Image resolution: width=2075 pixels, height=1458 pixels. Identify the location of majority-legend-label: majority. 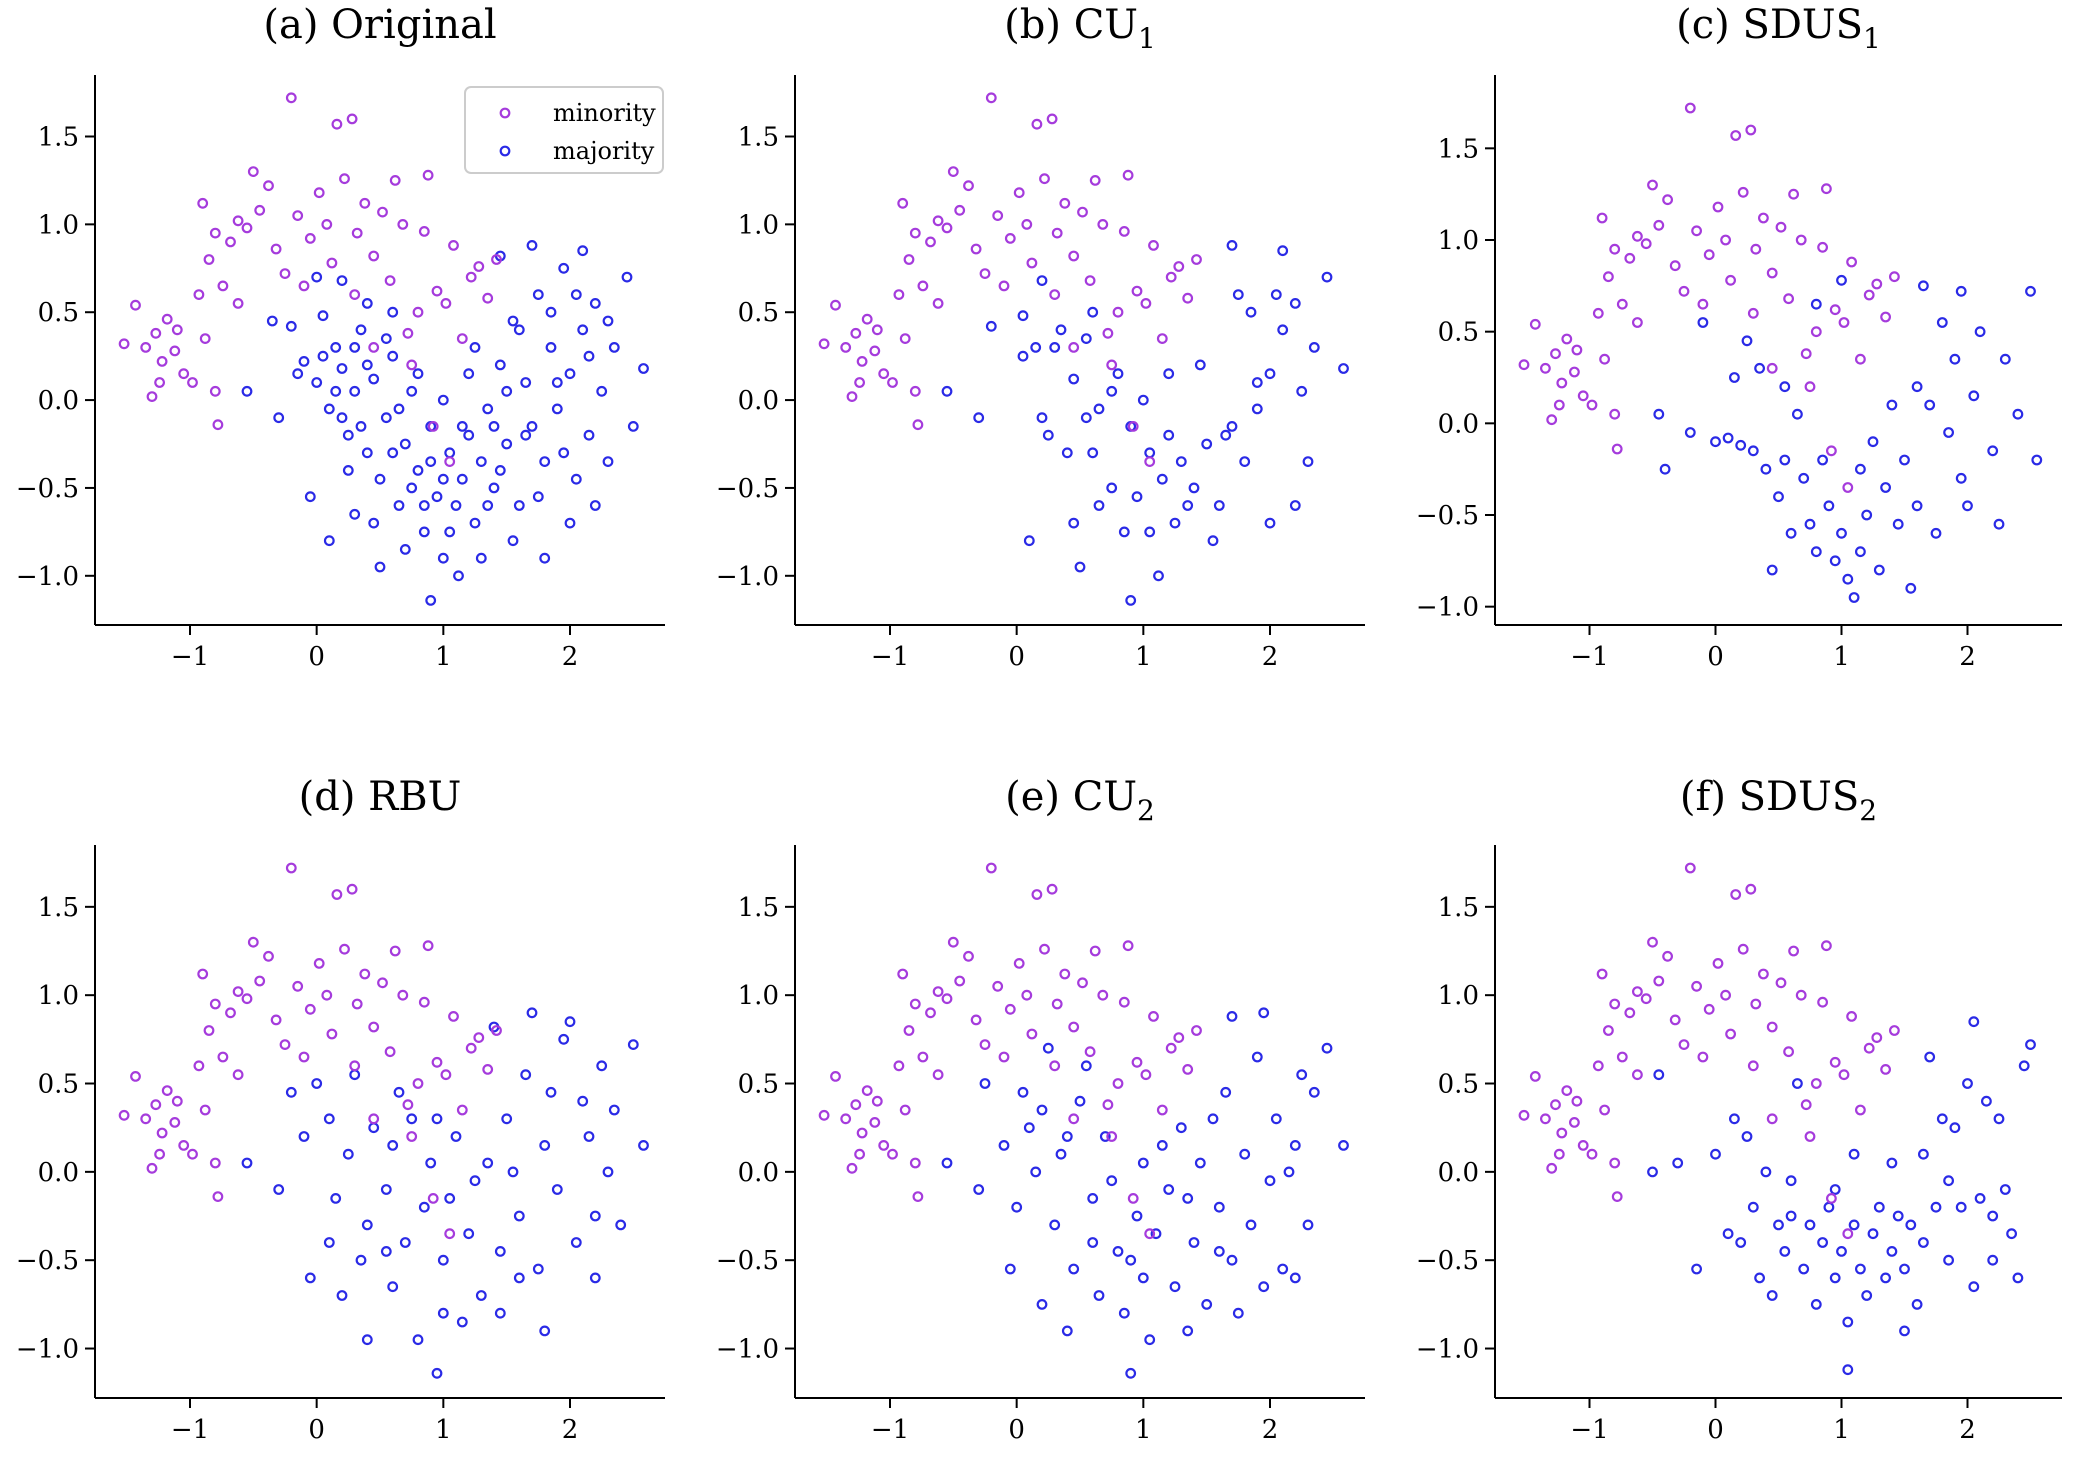
(604, 151).